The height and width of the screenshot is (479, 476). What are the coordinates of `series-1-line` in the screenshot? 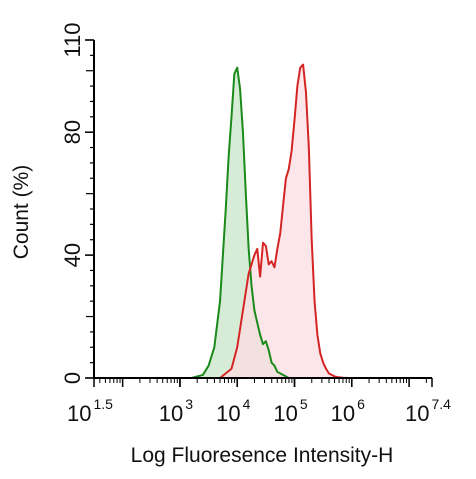 It's located at (240, 222).